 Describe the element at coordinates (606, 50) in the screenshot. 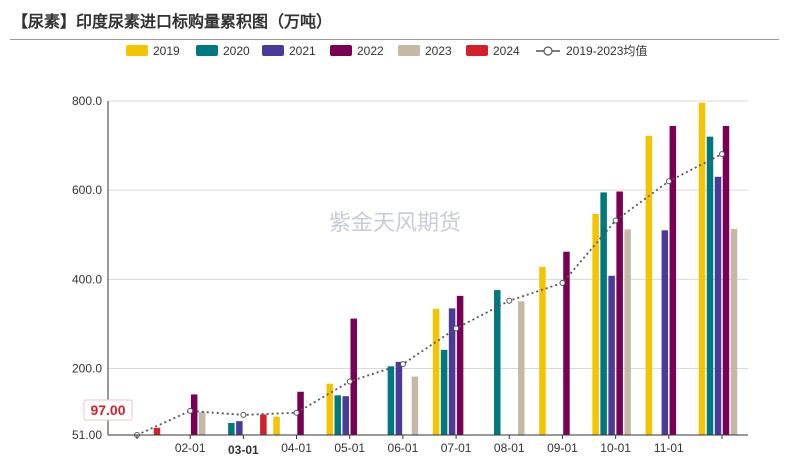

I see `legend-label: 2019-2023均值` at that location.